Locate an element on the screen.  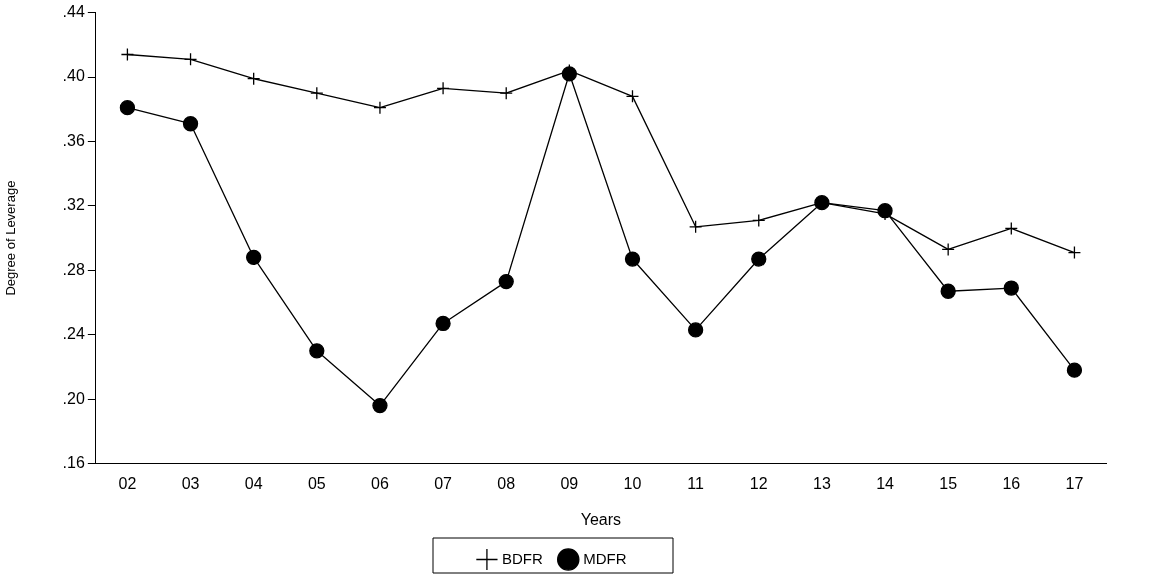
x-tick-label: 08 is located at coordinates (506, 483).